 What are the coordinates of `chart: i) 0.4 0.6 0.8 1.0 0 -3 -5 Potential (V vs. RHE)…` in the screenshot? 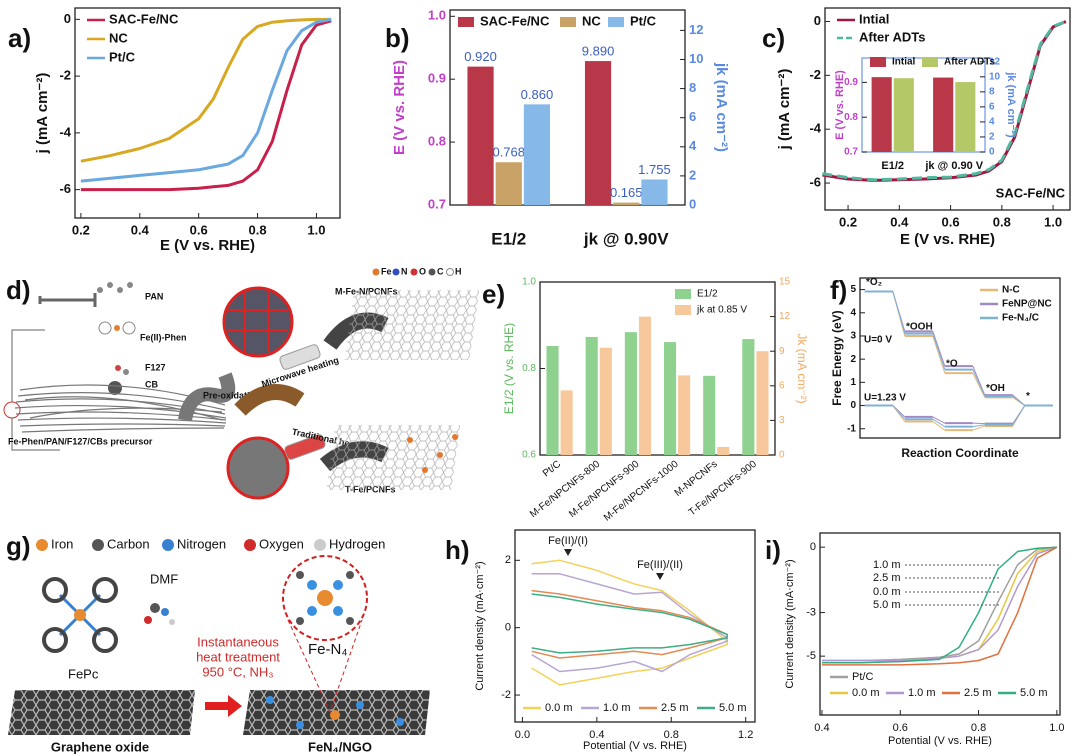 It's located at (915, 639).